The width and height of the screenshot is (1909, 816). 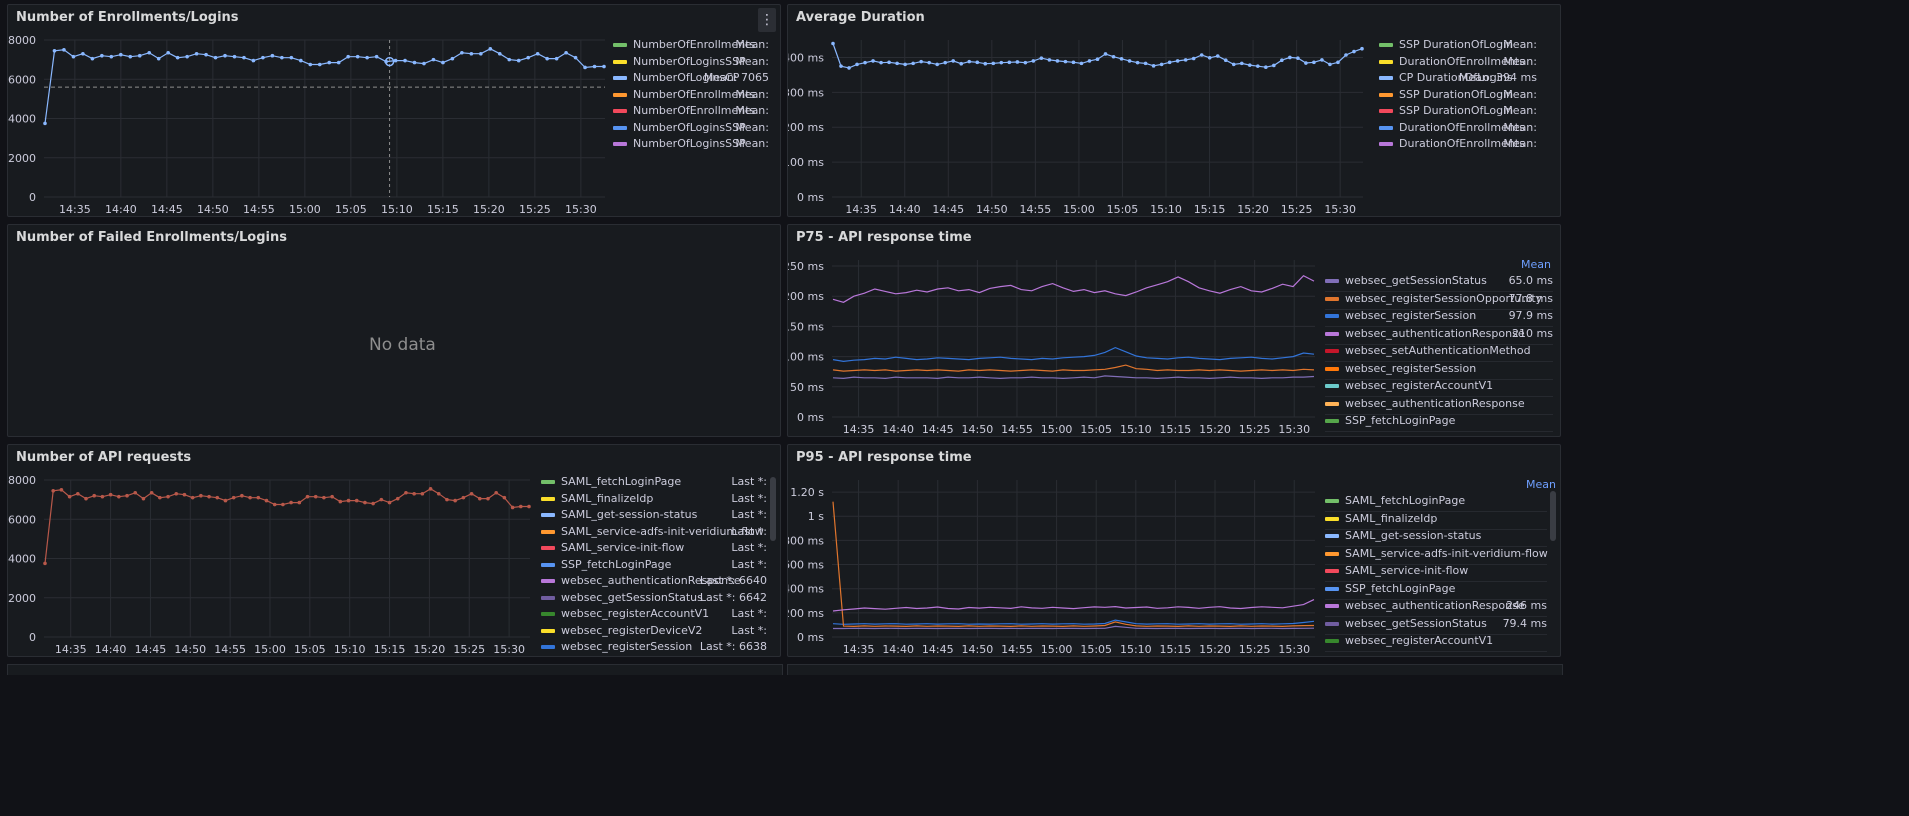 I want to click on x-tick-label: 15:30, so click(x=1294, y=429).